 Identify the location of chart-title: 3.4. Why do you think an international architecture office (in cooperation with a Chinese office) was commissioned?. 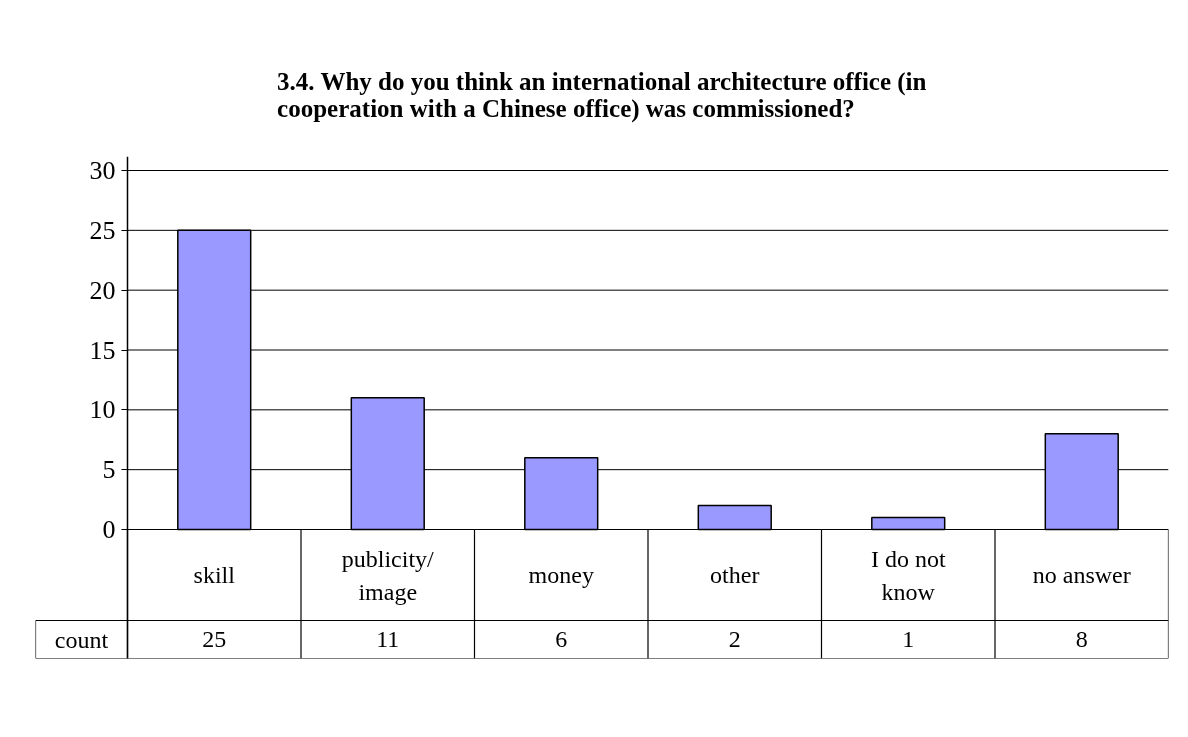
(602, 95).